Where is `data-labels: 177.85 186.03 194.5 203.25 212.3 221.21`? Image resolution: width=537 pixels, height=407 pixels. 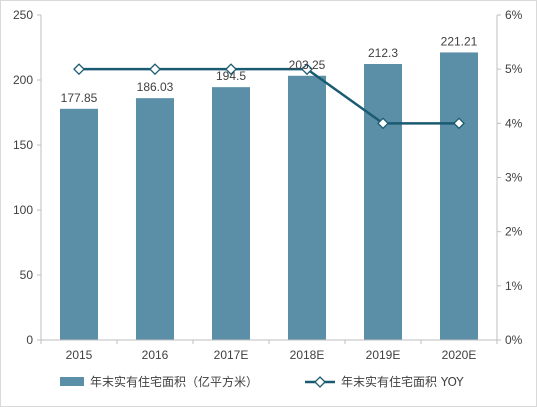
data-labels: 177.85 186.03 194.5 203.25 212.3 221.21 is located at coordinates (269, 69).